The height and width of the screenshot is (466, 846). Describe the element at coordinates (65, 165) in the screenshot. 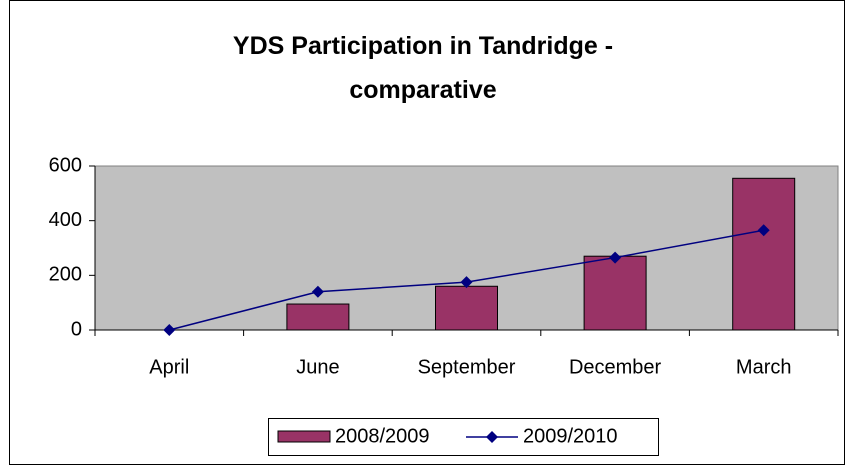

I see `y-tick-label: 600` at that location.